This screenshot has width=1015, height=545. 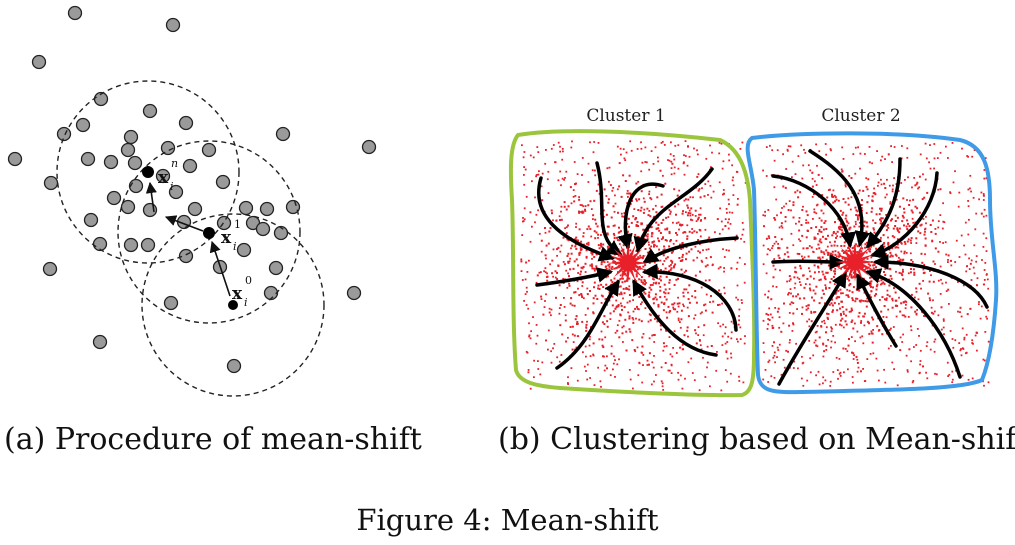 I want to click on kernel-window-final, so click(x=148, y=172).